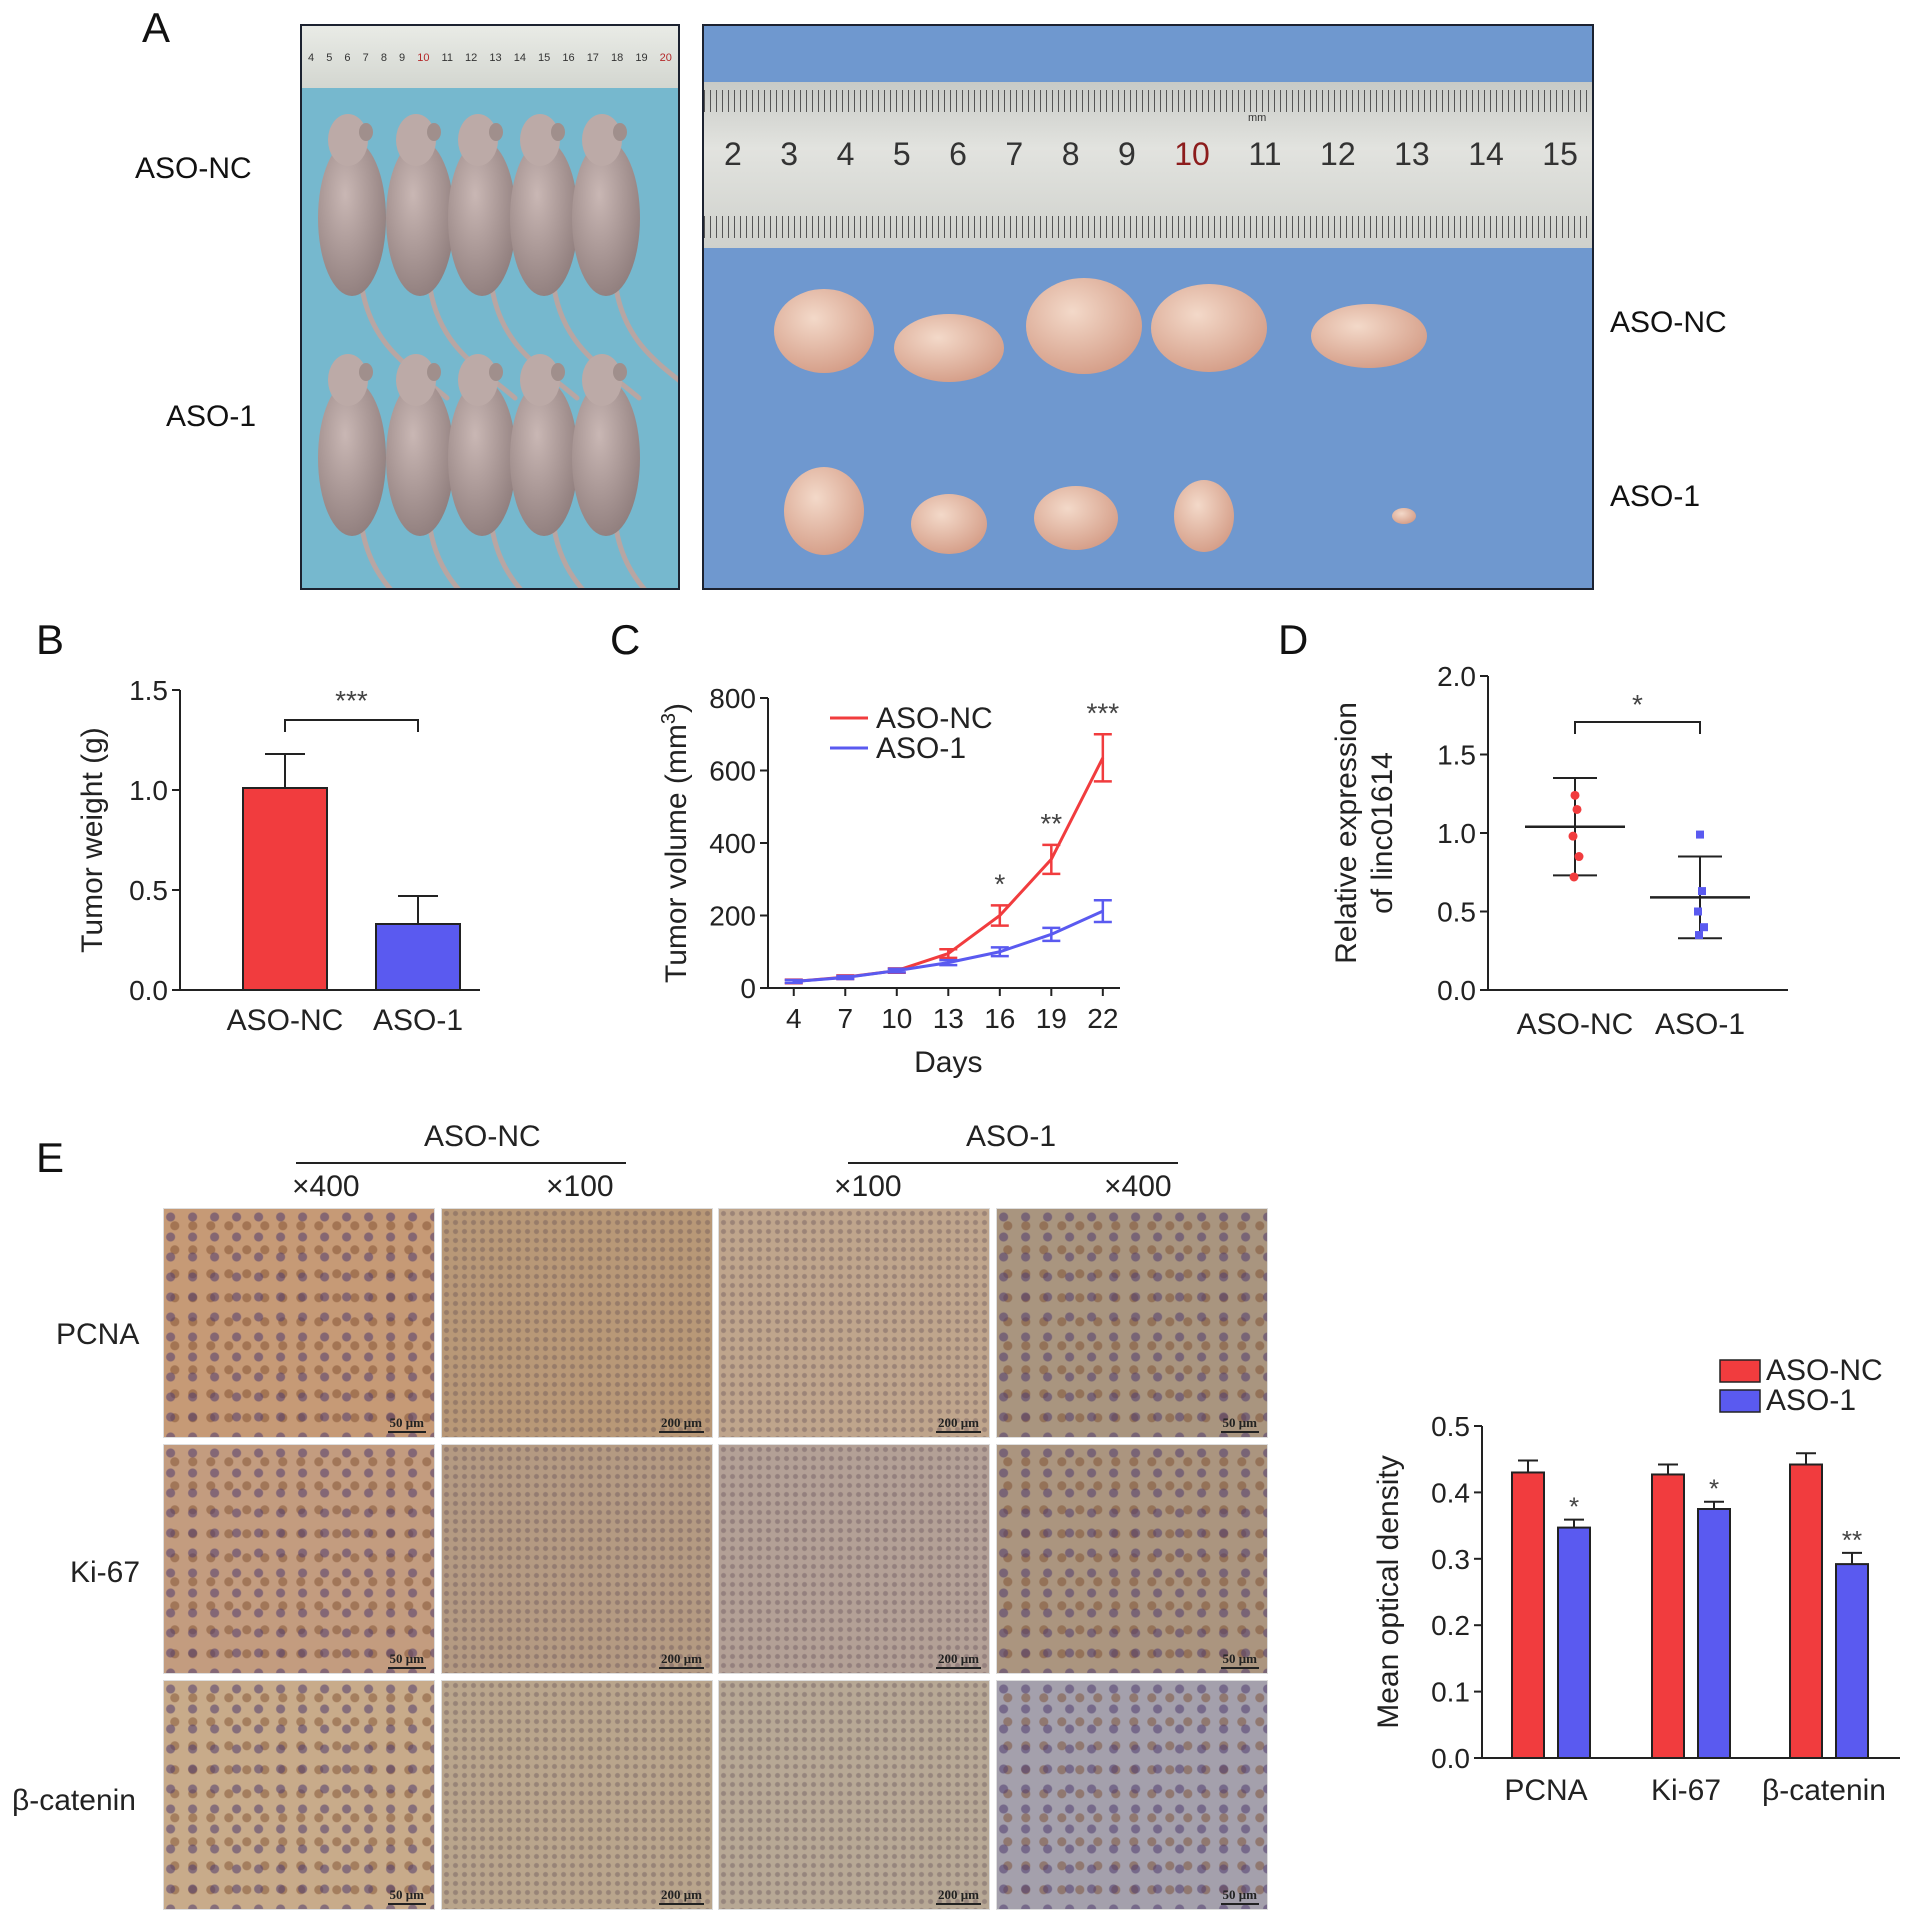 Image resolution: width=1913 pixels, height=1925 pixels. I want to click on ruler-left-tick: 14, so click(519, 58).